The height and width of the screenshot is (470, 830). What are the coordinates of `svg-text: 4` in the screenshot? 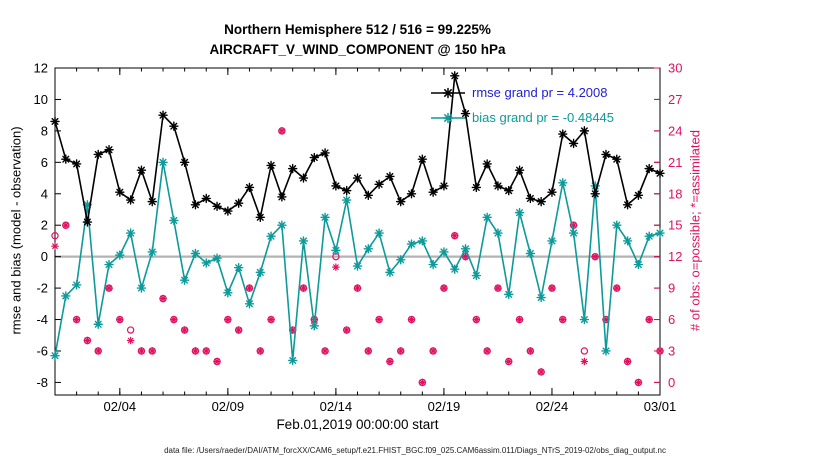 It's located at (44, 193).